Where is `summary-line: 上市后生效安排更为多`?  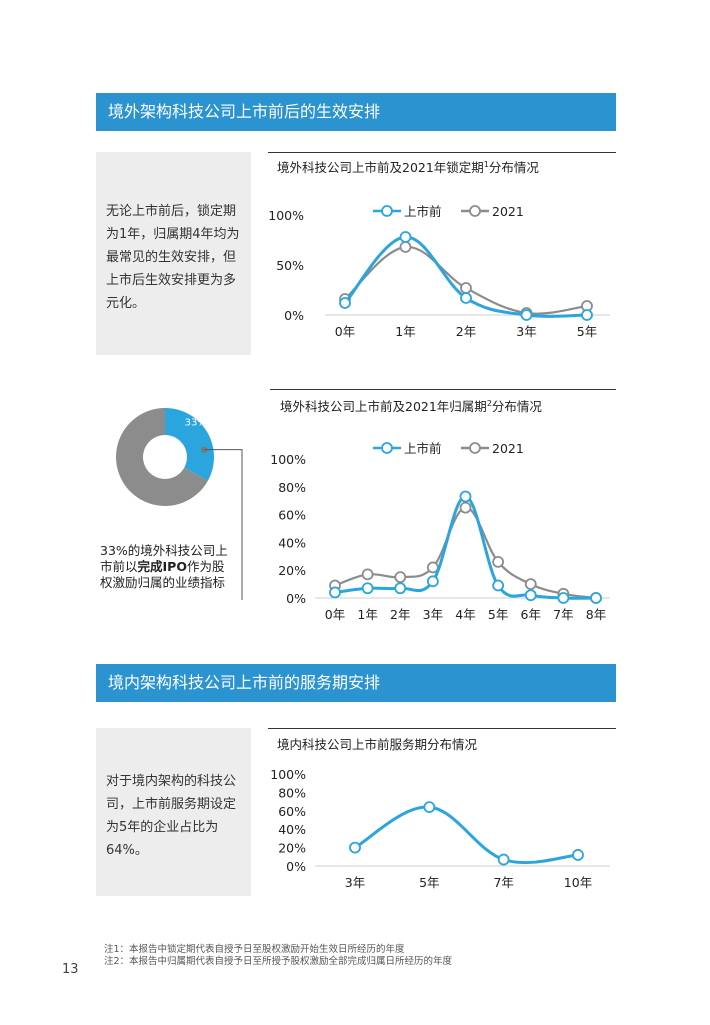 summary-line: 上市后生效安排更为多 is located at coordinates (171, 280).